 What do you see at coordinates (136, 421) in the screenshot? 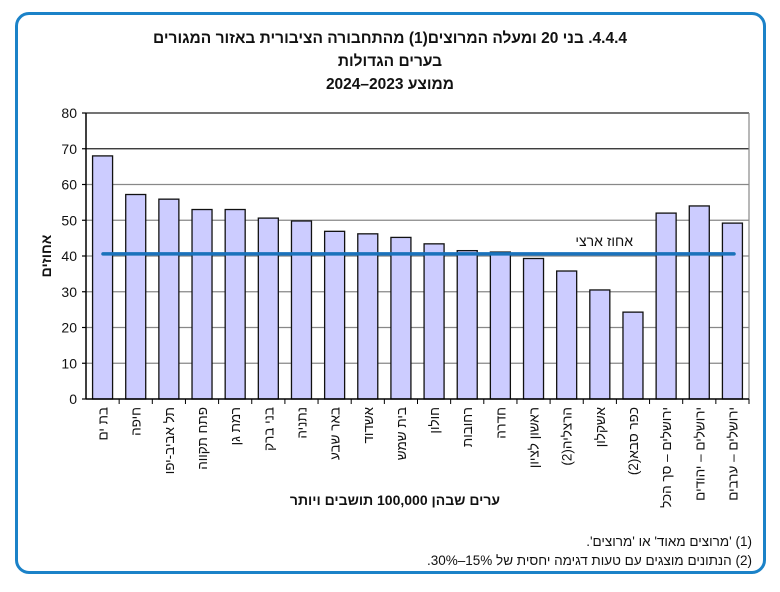
I see `x-tick-label: חיפה` at bounding box center [136, 421].